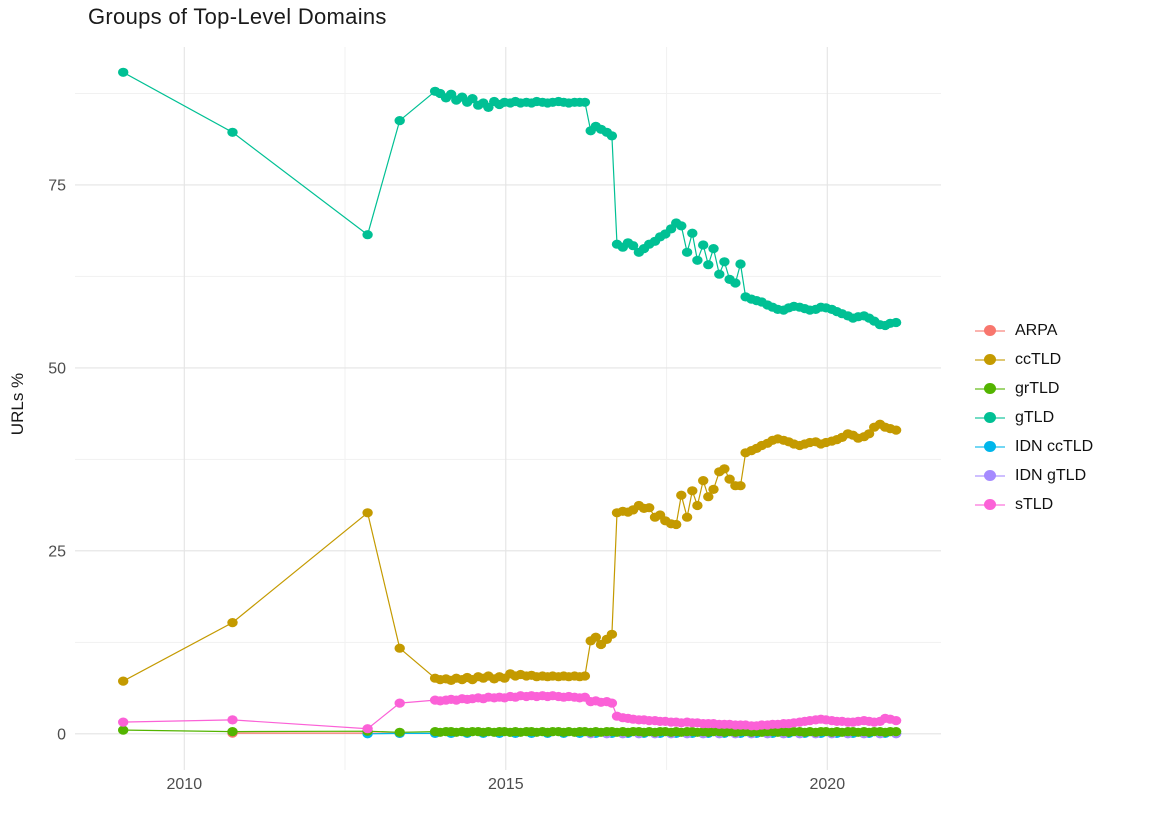 The width and height of the screenshot is (1164, 832). I want to click on legend-item-cctld: ccTLD, so click(1034, 359).